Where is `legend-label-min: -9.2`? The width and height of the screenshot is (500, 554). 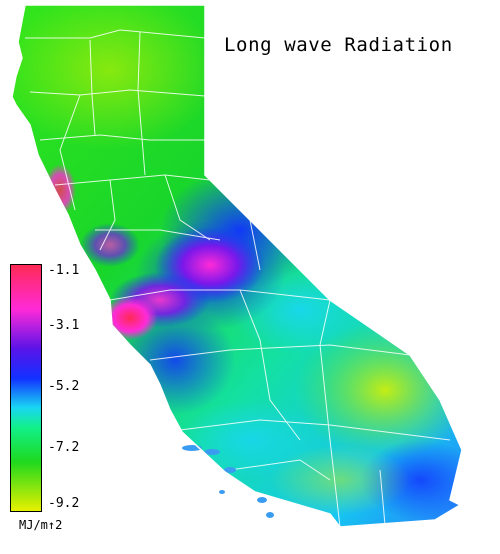
legend-label-min: -9.2 is located at coordinates (64, 503).